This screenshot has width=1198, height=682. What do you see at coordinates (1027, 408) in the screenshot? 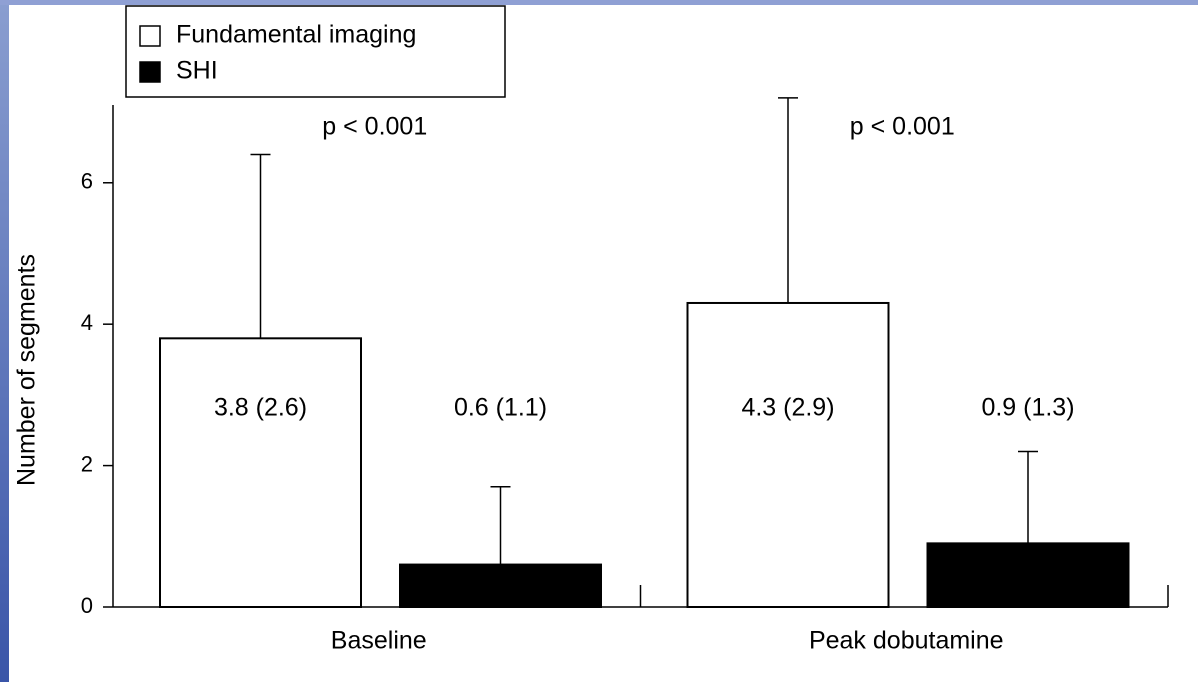
I see `data-label: 0.9 (1.3)` at bounding box center [1027, 408].